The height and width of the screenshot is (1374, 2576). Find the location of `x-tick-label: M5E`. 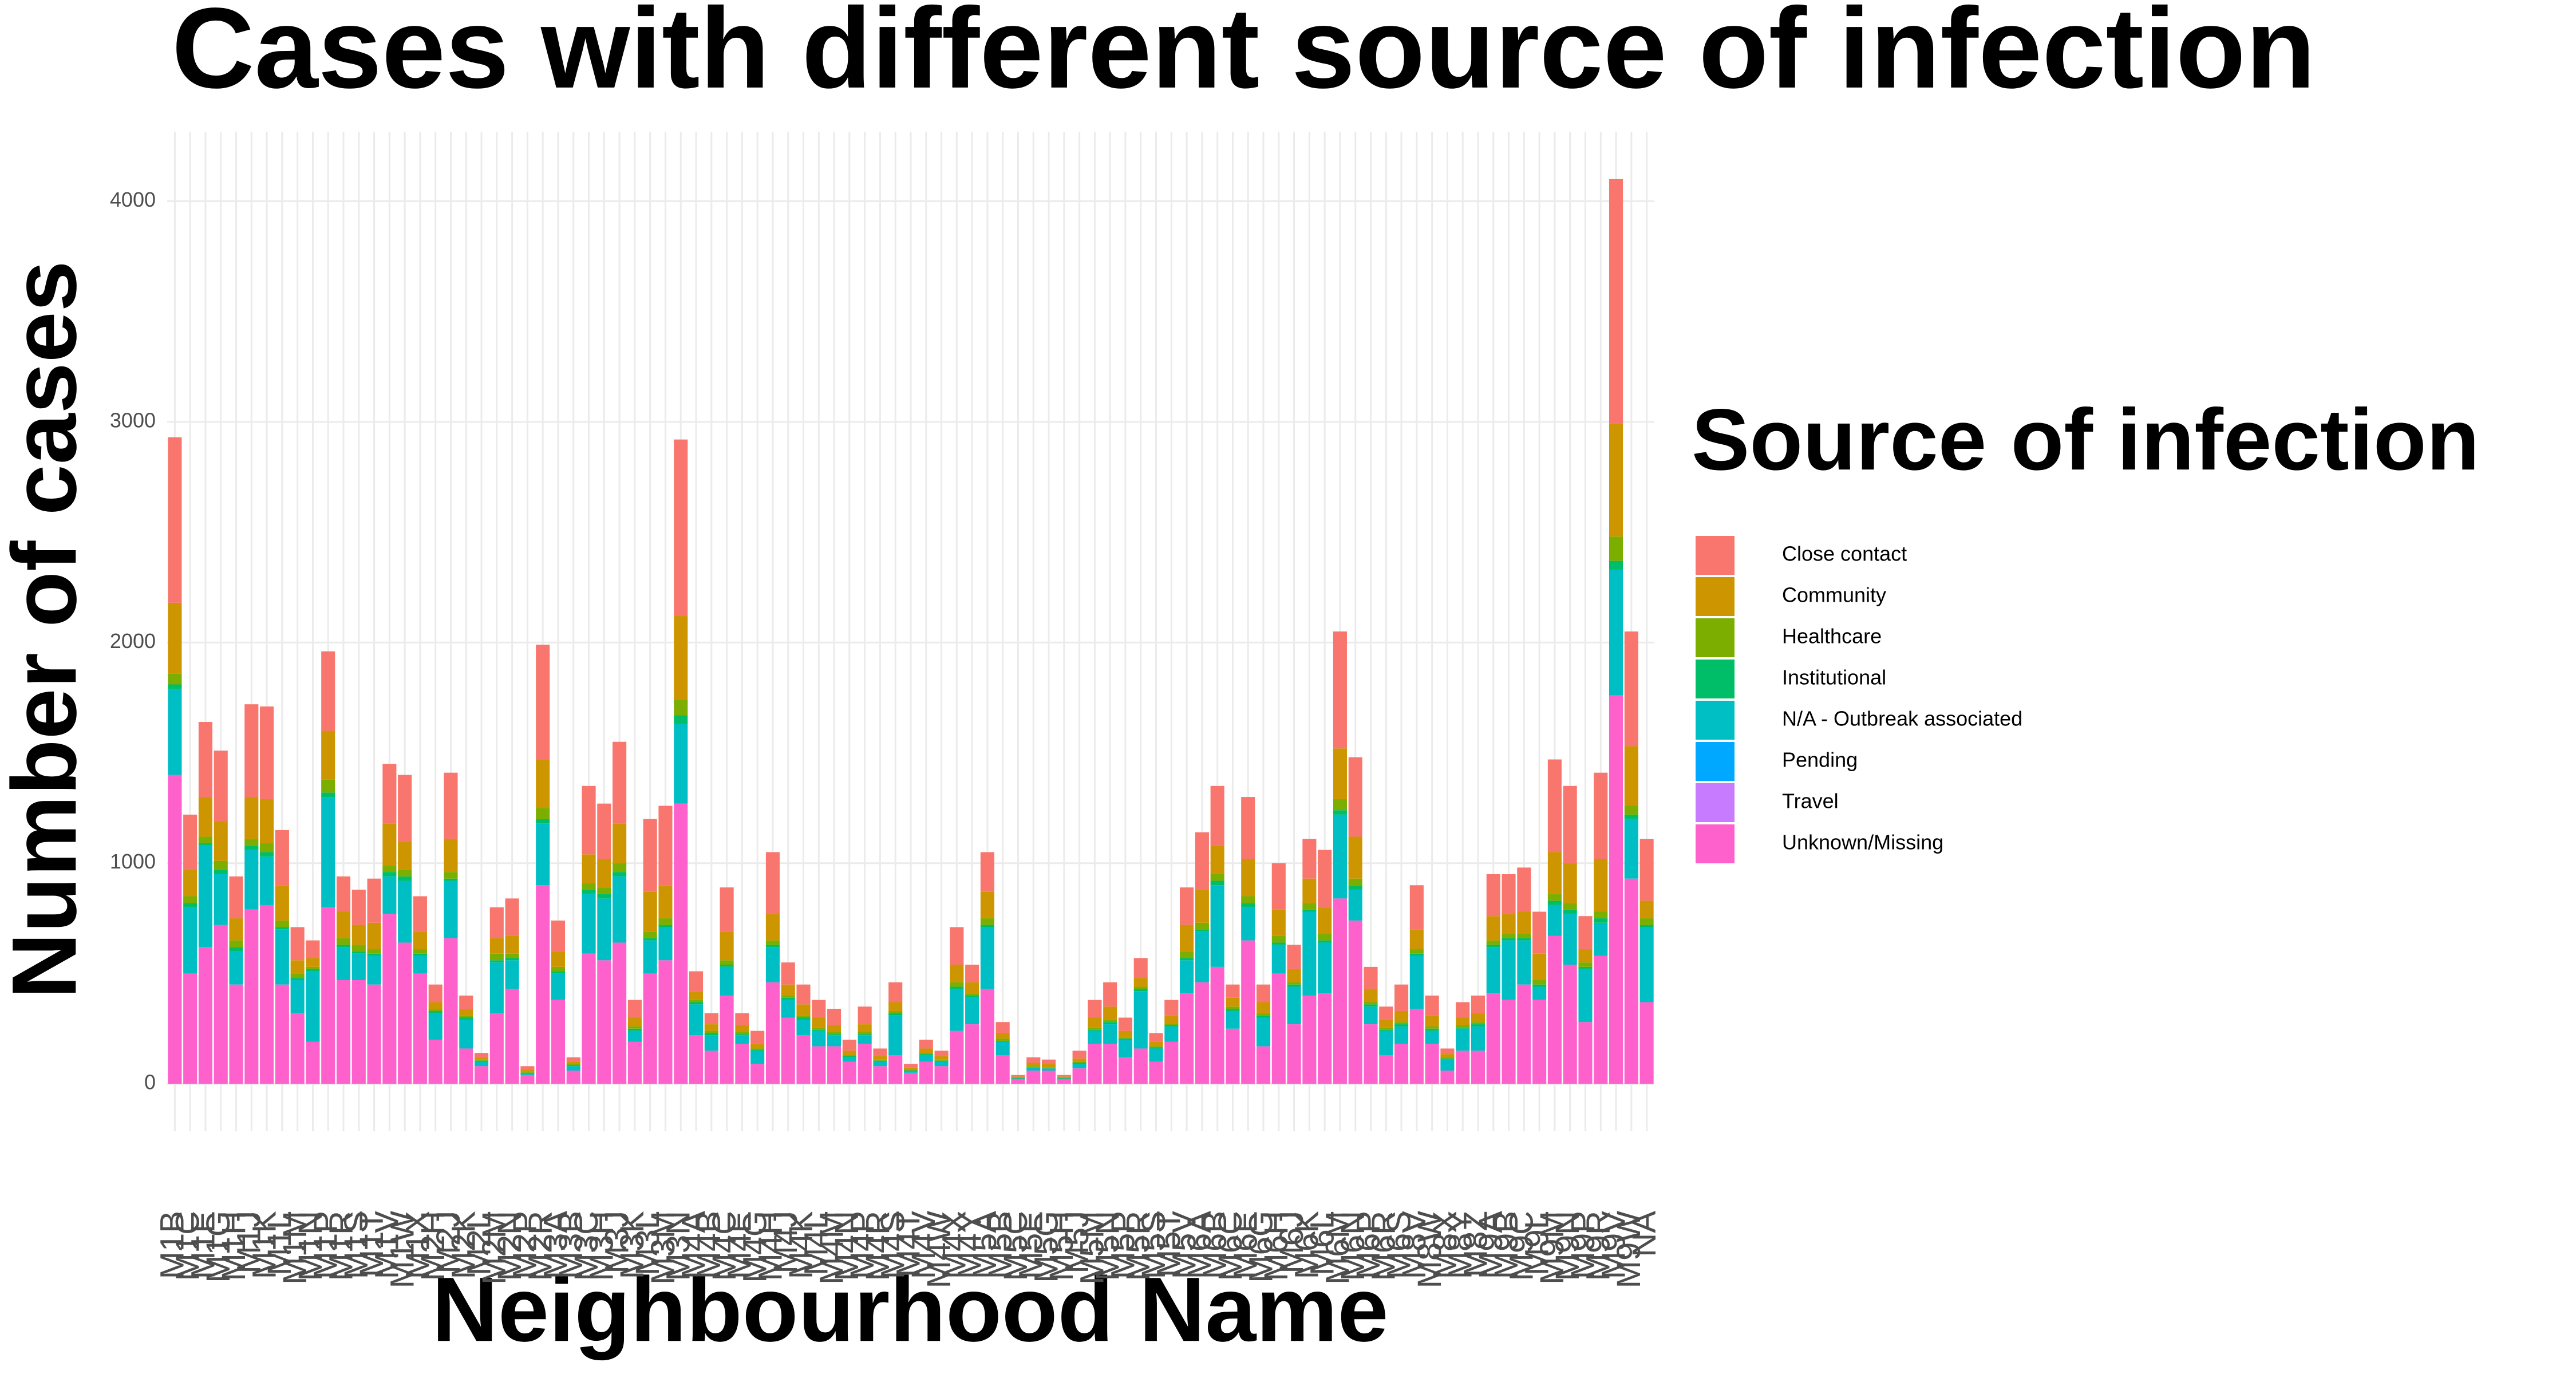

x-tick-label: M5E is located at coordinates (1031, 1245).